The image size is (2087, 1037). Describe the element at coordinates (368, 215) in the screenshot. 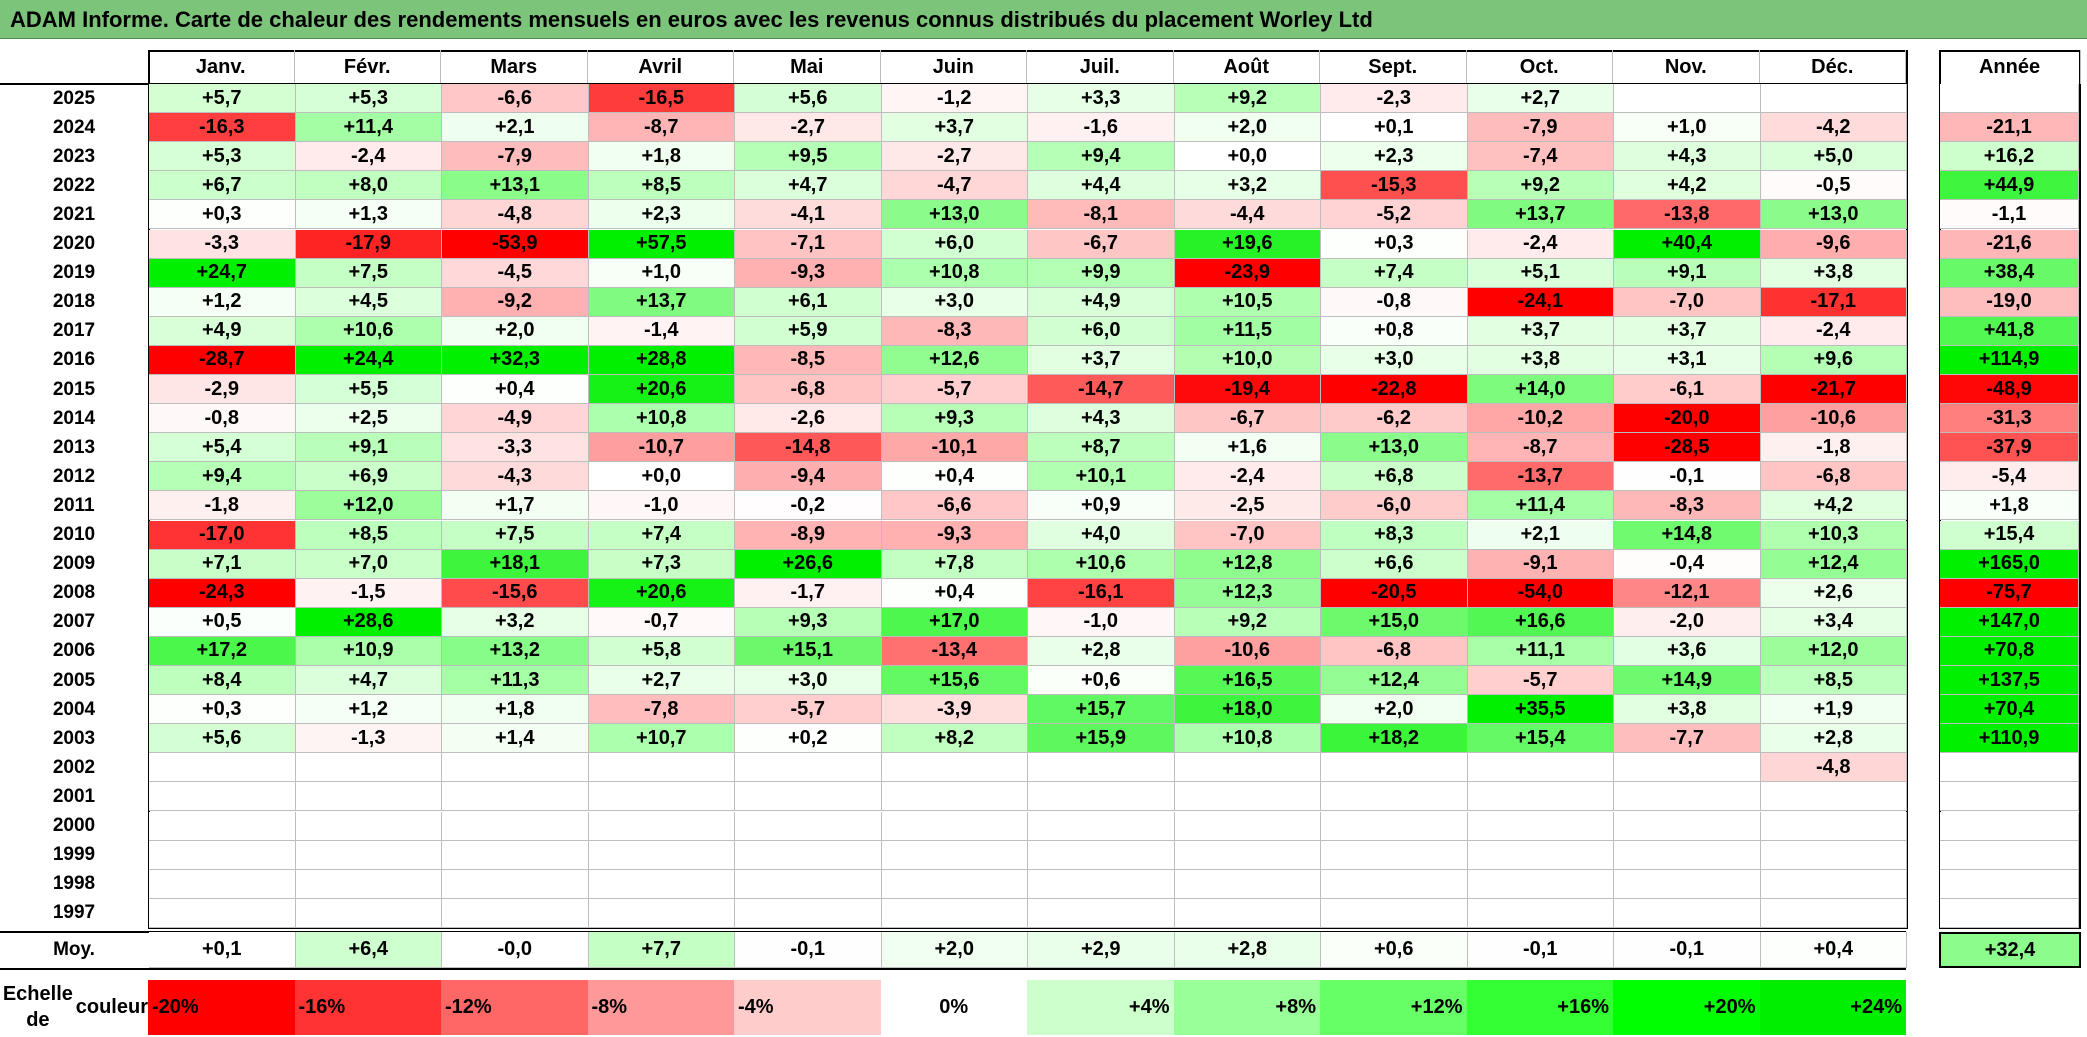

I see `cell-2021-2: +1,3` at that location.